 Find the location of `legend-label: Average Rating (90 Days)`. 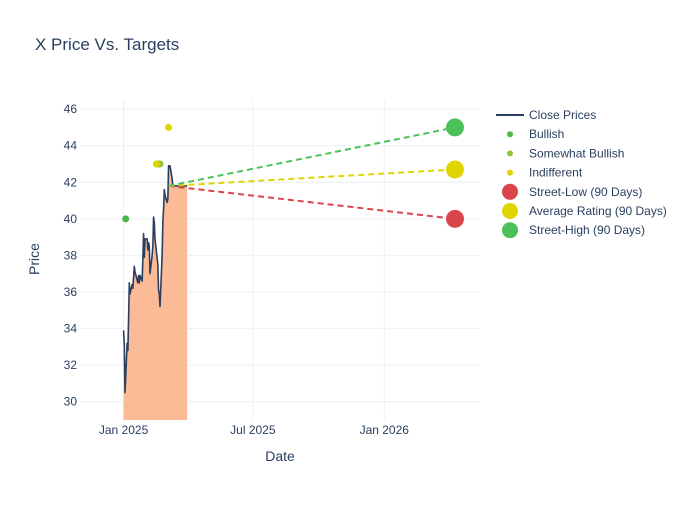

legend-label: Average Rating (90 Days) is located at coordinates (598, 211).